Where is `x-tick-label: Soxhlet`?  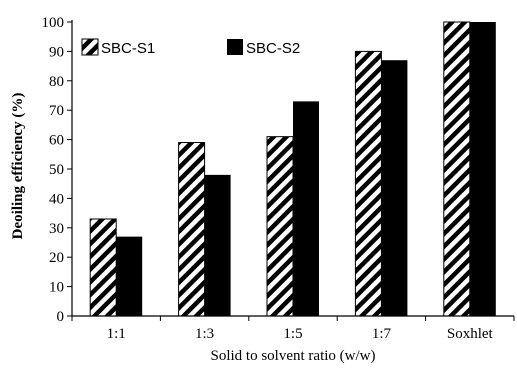 x-tick-label: Soxhlet is located at coordinates (470, 334).